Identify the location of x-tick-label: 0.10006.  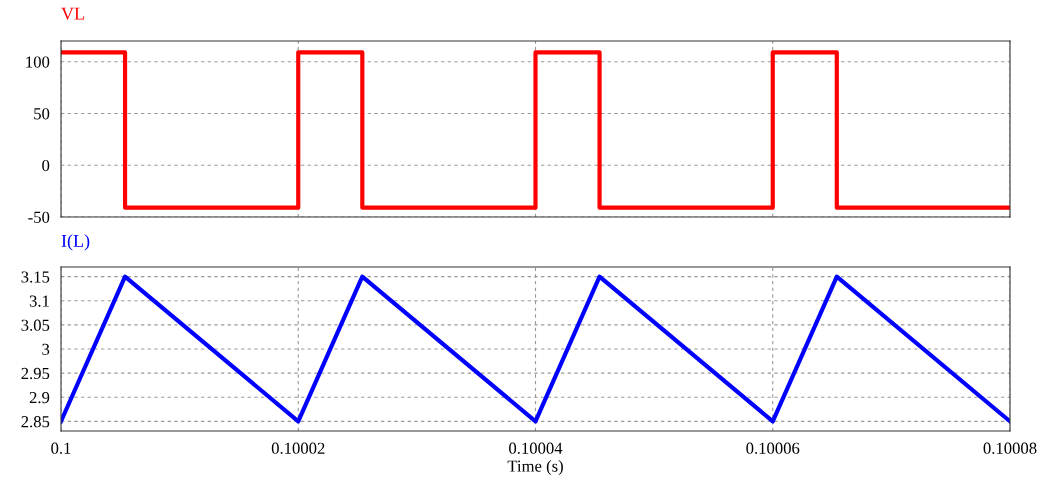
(773, 448).